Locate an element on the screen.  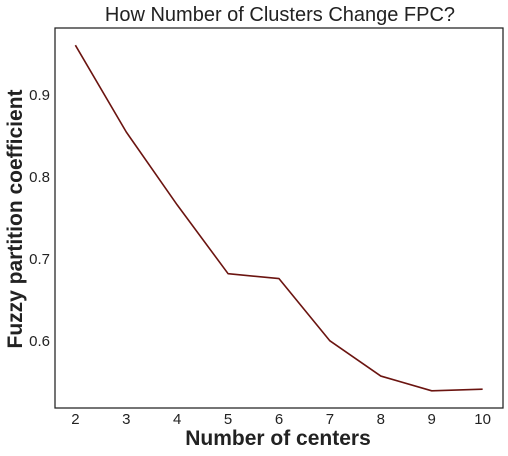
x-tick-label: 7 is located at coordinates (330, 419).